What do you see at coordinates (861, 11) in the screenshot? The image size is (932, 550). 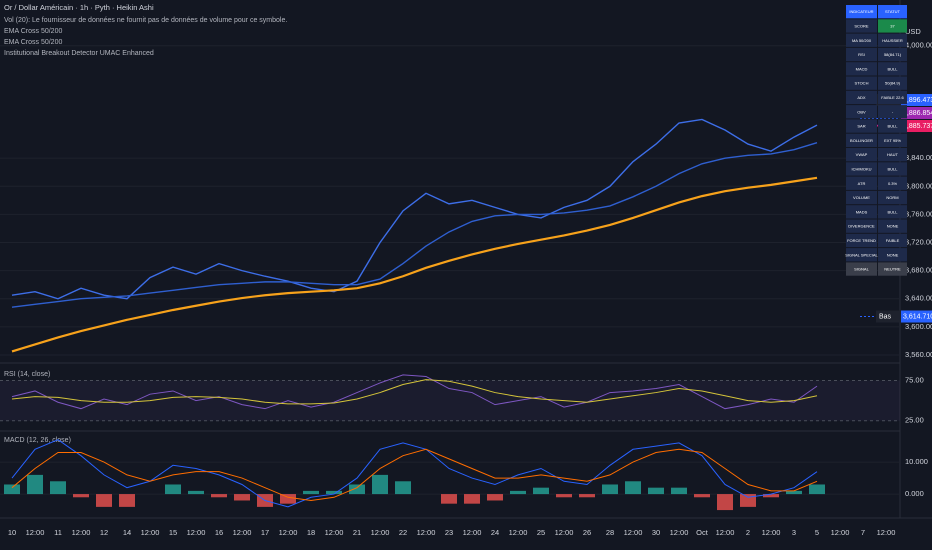 I see `table-text: INDICATEUR` at bounding box center [861, 11].